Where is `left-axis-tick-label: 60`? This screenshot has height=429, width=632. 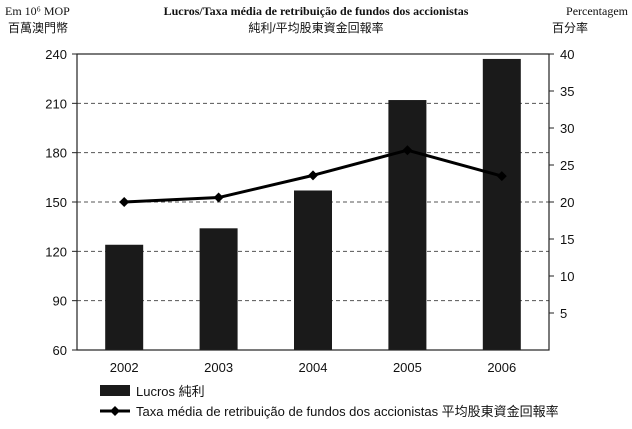 left-axis-tick-label: 60 is located at coordinates (60, 350).